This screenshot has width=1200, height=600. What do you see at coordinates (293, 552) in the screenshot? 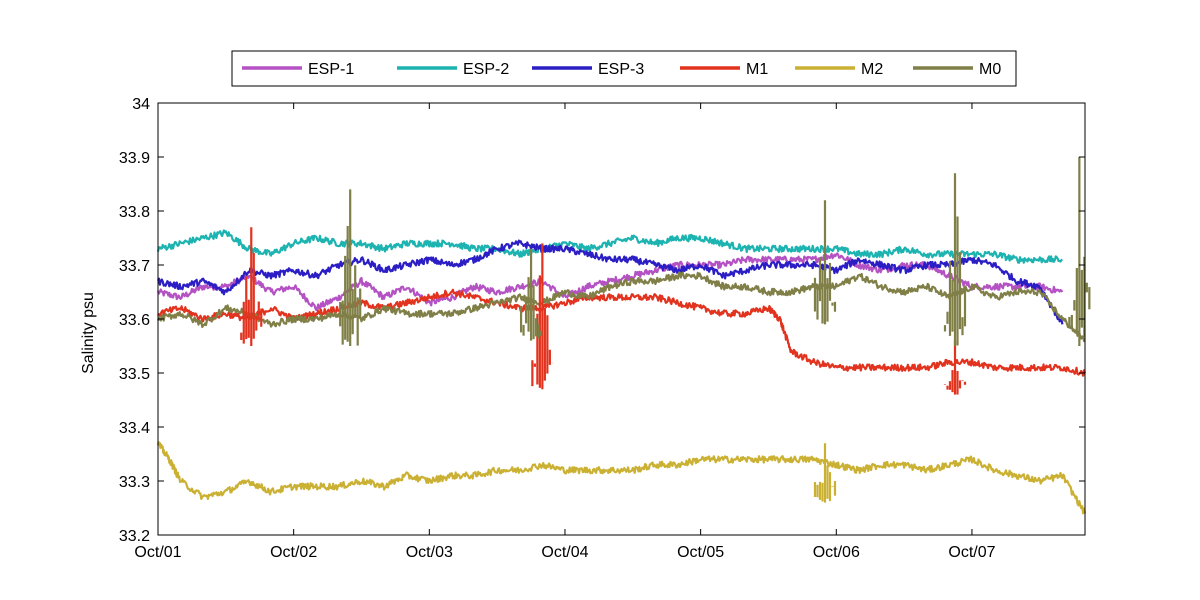
I see `x-tick-label: Oct/02` at bounding box center [293, 552].